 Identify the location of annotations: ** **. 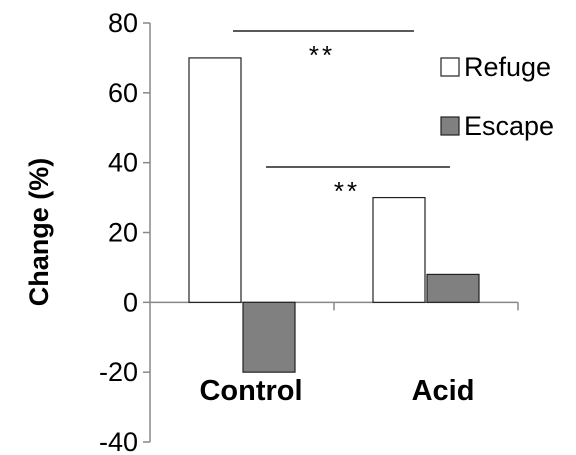
(341, 118).